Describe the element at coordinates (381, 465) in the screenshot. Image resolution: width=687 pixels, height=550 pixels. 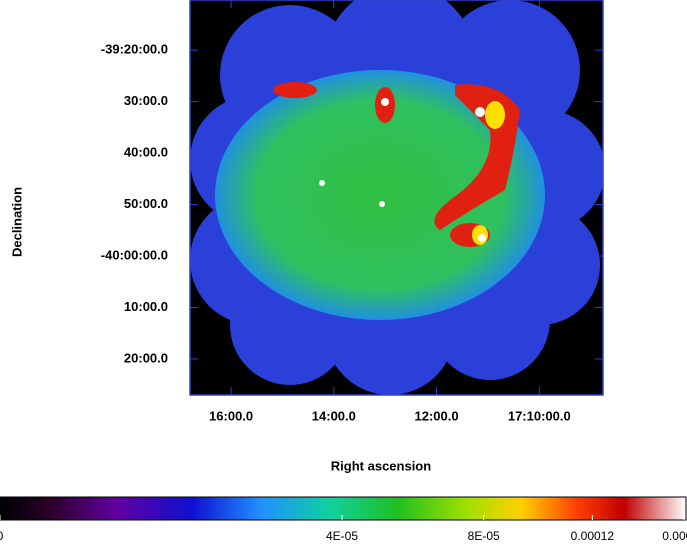
I see `x-axis-label: Right ascension` at that location.